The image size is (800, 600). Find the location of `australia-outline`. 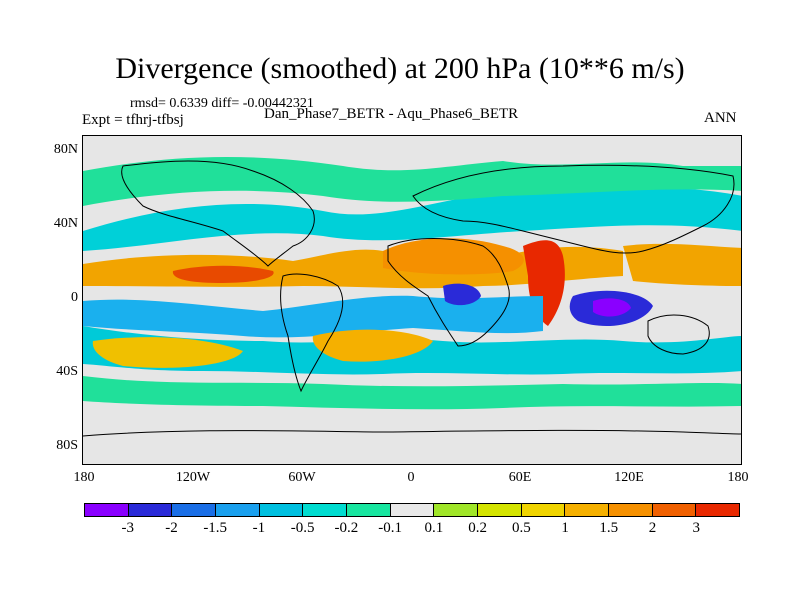

australia-outline is located at coordinates (678, 334).